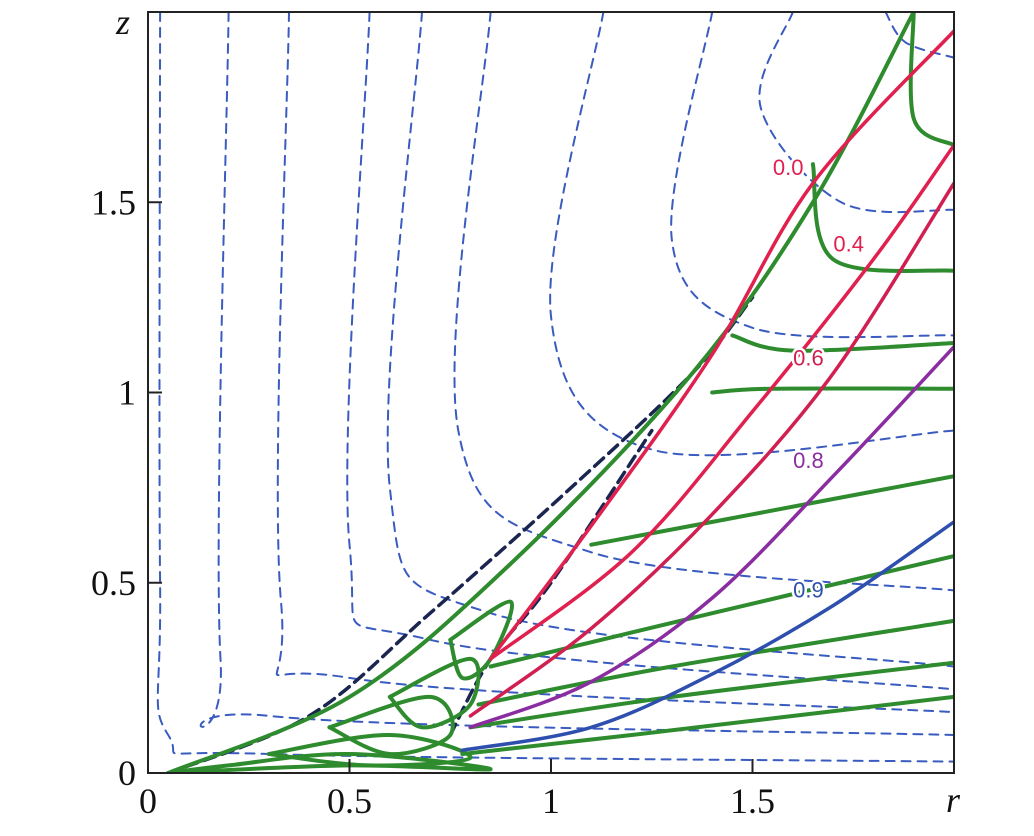  Describe the element at coordinates (808, 358) in the screenshot. I see `contour-label-0-6: 0.6` at that location.